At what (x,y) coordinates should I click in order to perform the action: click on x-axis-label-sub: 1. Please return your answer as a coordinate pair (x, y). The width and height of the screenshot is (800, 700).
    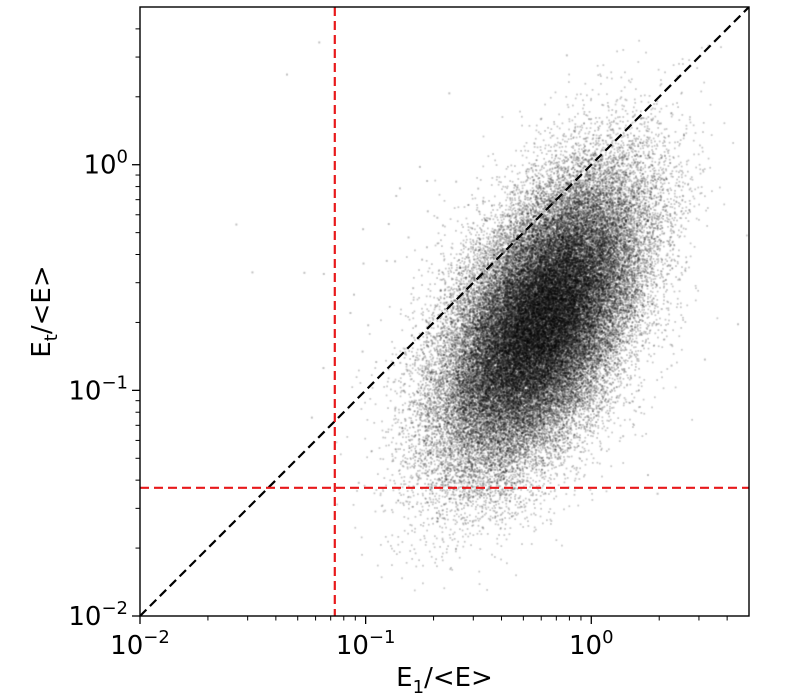
    Looking at the image, I should click on (418, 687).